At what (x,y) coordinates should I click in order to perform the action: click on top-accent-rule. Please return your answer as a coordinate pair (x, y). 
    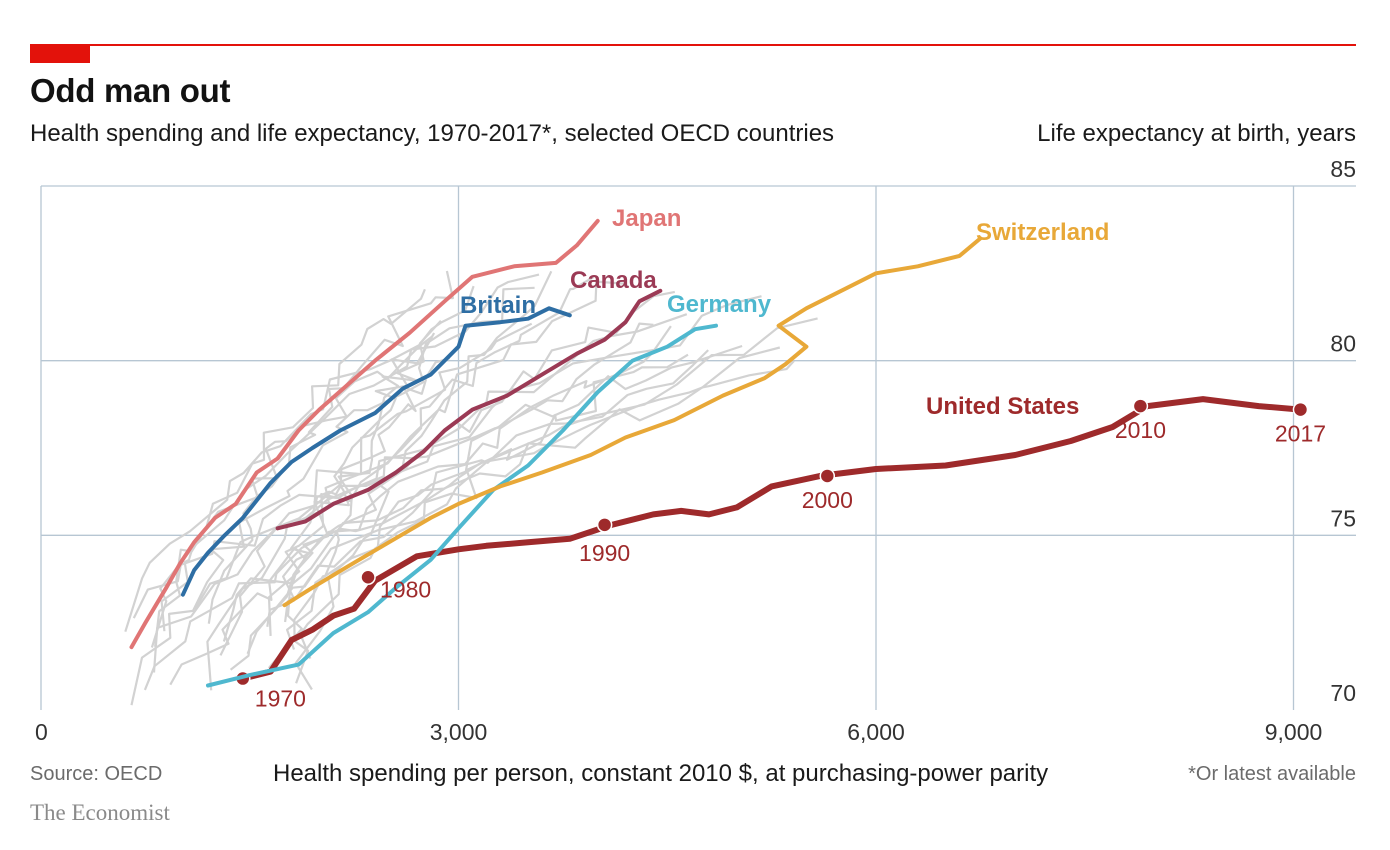
    Looking at the image, I should click on (693, 45).